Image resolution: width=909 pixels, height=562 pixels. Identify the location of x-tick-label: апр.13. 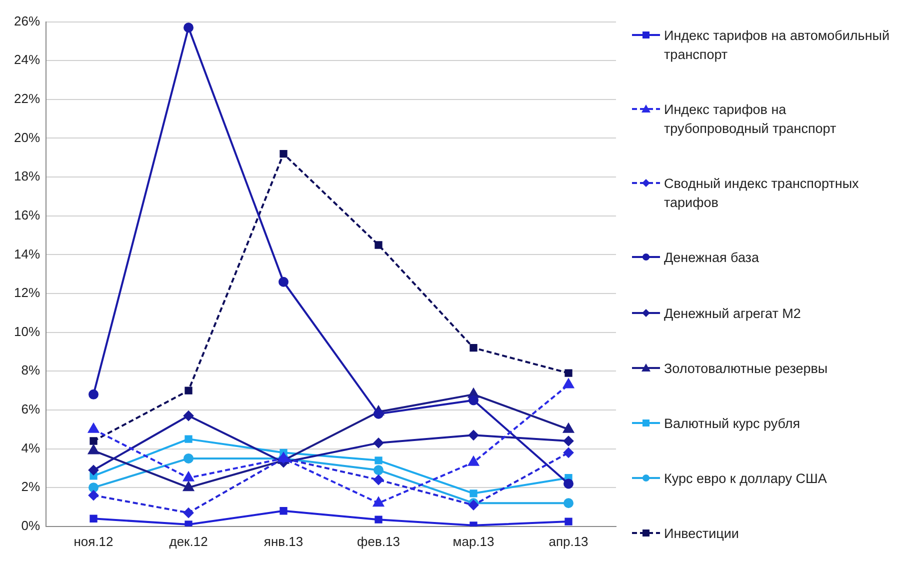
(568, 541).